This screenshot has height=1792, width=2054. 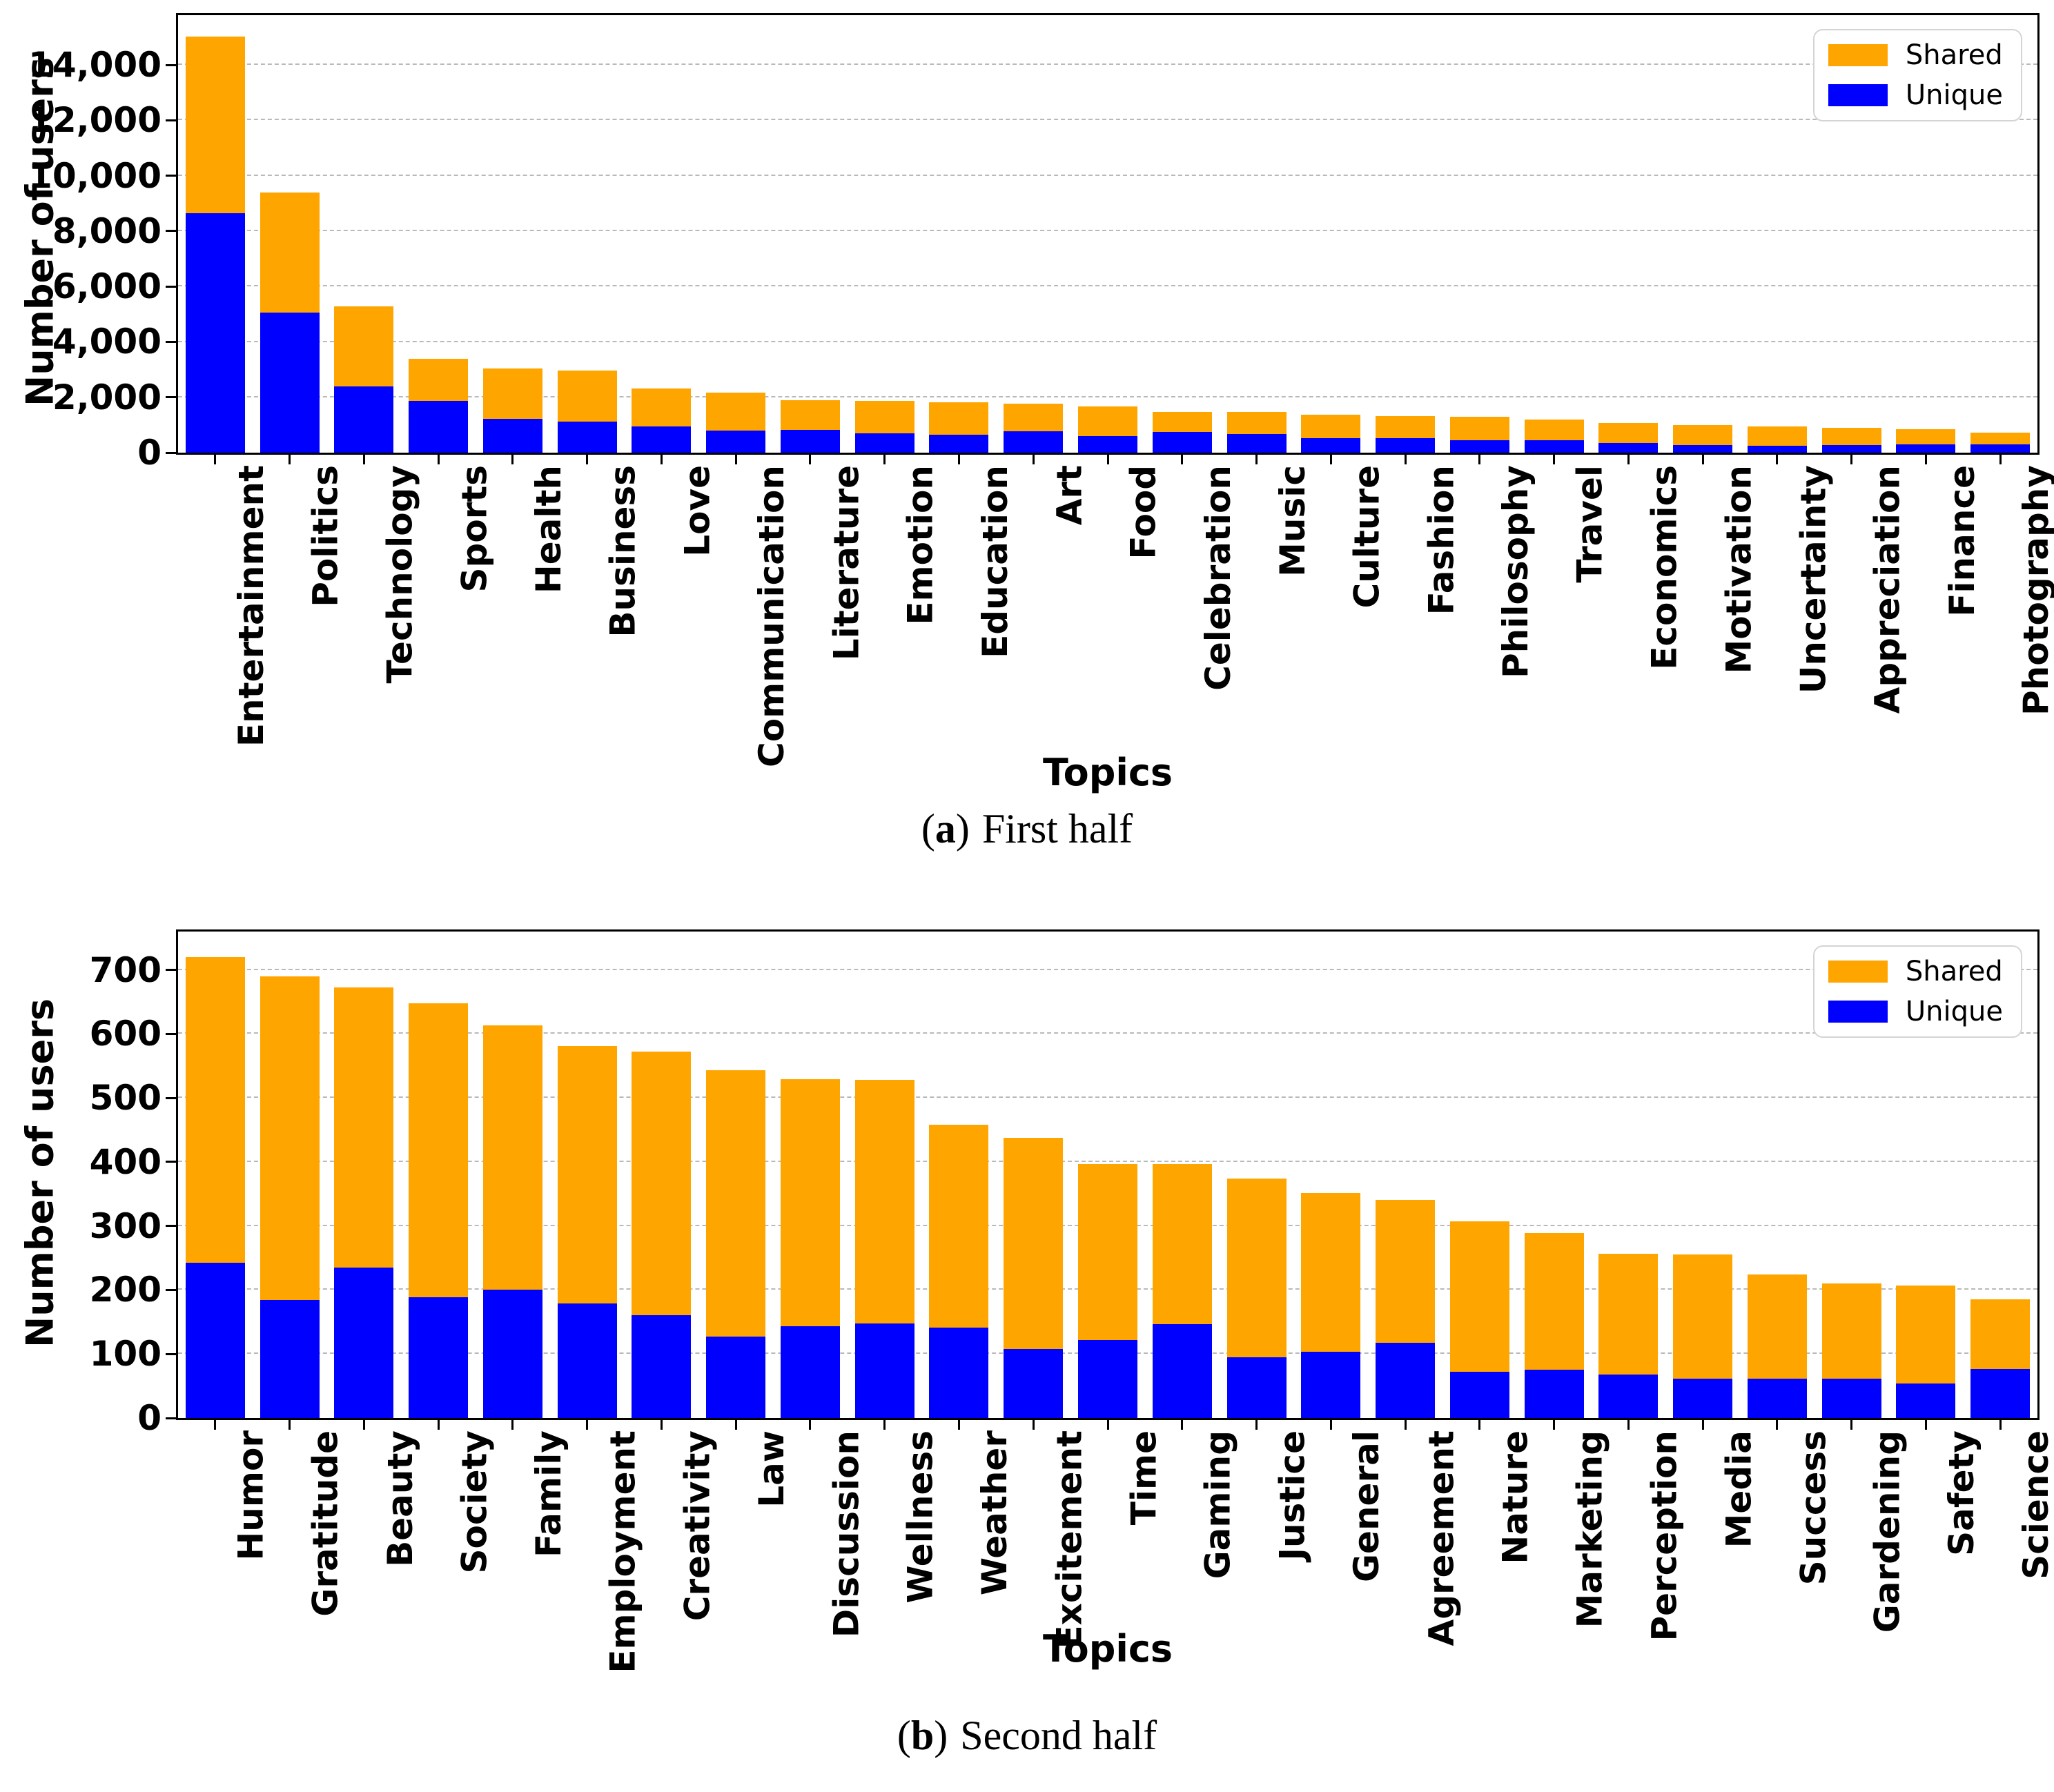 What do you see at coordinates (1954, 971) in the screenshot?
I see `legend-label-shared: Shared` at bounding box center [1954, 971].